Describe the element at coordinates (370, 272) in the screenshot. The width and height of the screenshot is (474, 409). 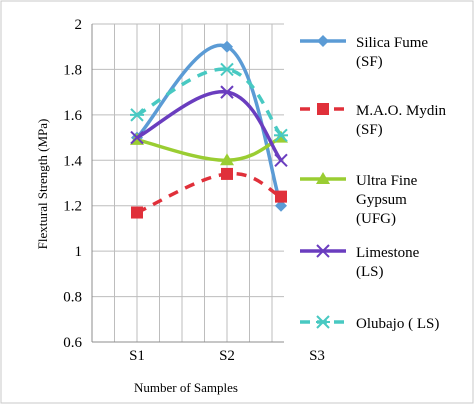
I see `legend-label: (LS)` at that location.